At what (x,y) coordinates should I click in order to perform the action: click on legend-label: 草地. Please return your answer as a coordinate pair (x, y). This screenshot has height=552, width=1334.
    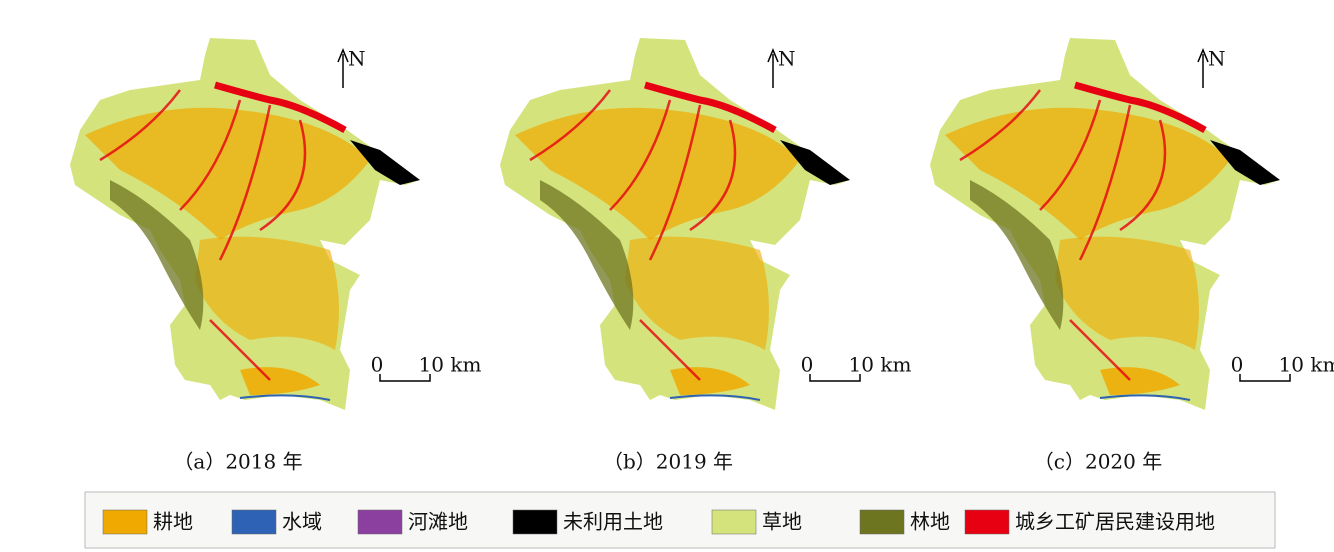
    Looking at the image, I should click on (782, 522).